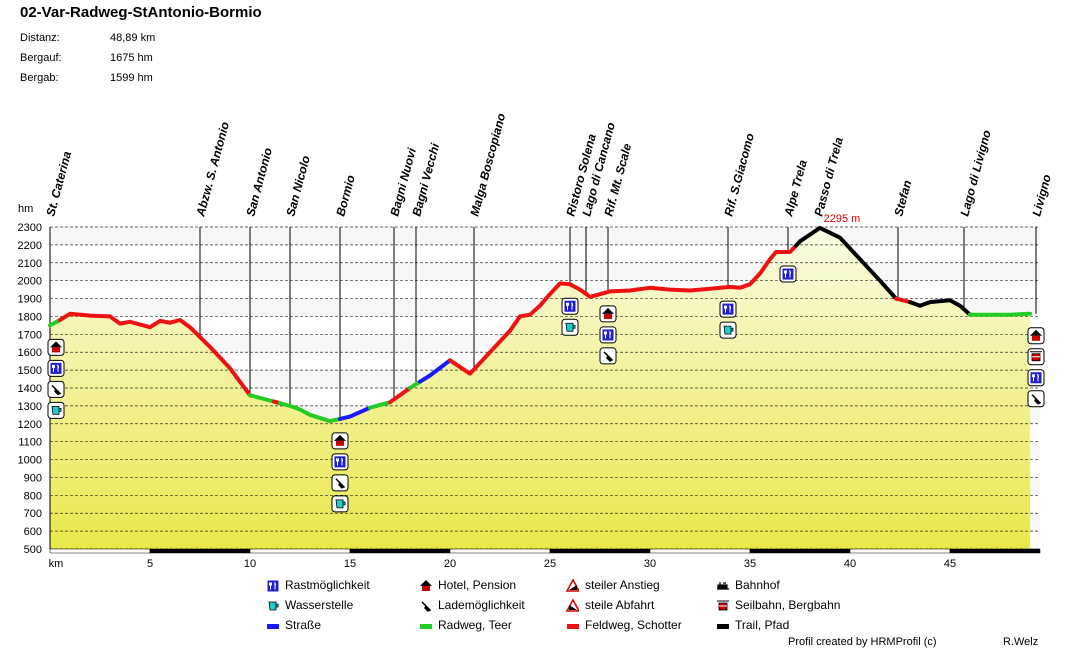 The image size is (1090, 650). What do you see at coordinates (747, 585) in the screenshot?
I see `legend-item-bahnhof: Bahnhof` at bounding box center [747, 585].